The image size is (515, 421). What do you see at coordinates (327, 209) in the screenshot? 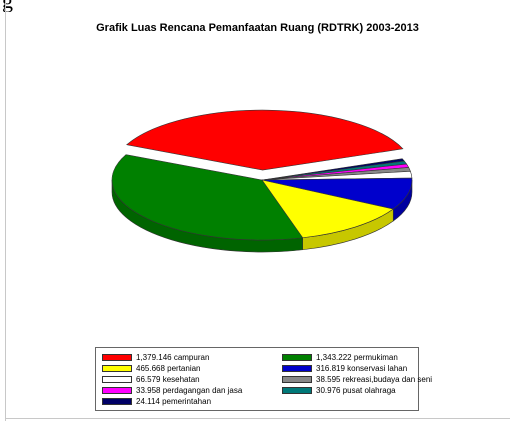
I see `pie-slice-pertanian` at bounding box center [327, 209].